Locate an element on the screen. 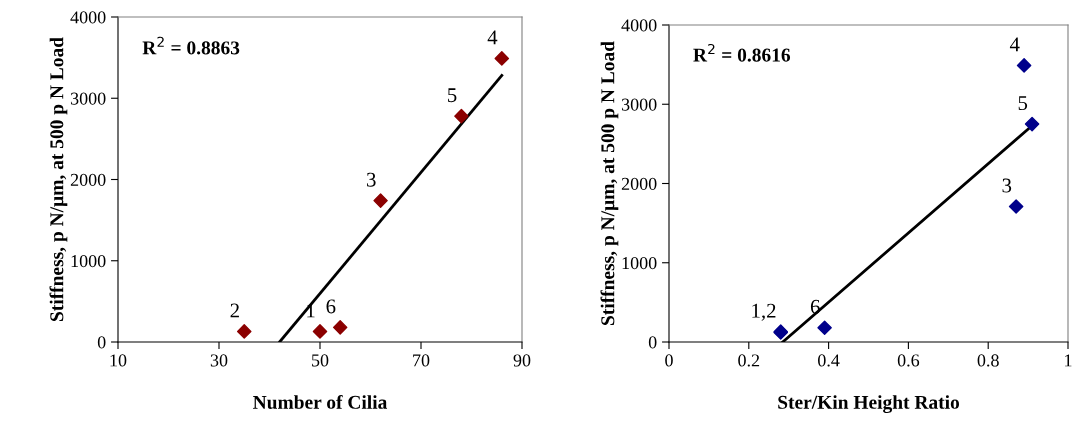 The image size is (1074, 437). x-tick-label: 50 is located at coordinates (320, 360).